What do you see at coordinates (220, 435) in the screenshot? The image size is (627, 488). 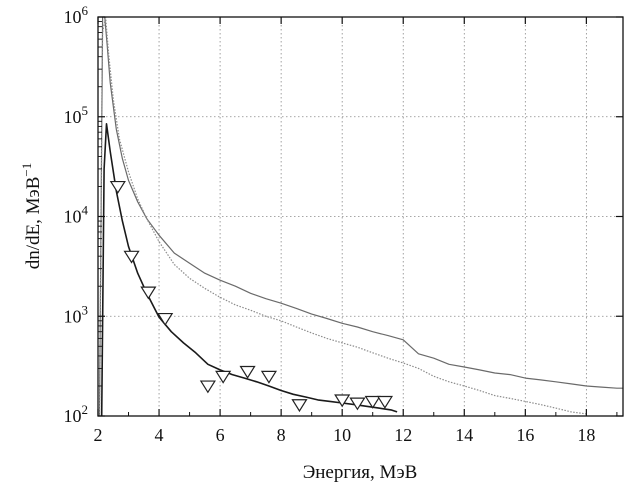 I see `x-tick-label: 6` at bounding box center [220, 435].